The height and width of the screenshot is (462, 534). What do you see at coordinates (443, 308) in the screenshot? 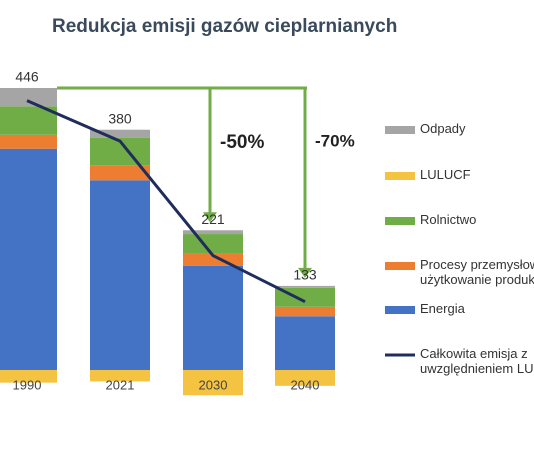
I see `legend-label: Energia` at bounding box center [443, 308].